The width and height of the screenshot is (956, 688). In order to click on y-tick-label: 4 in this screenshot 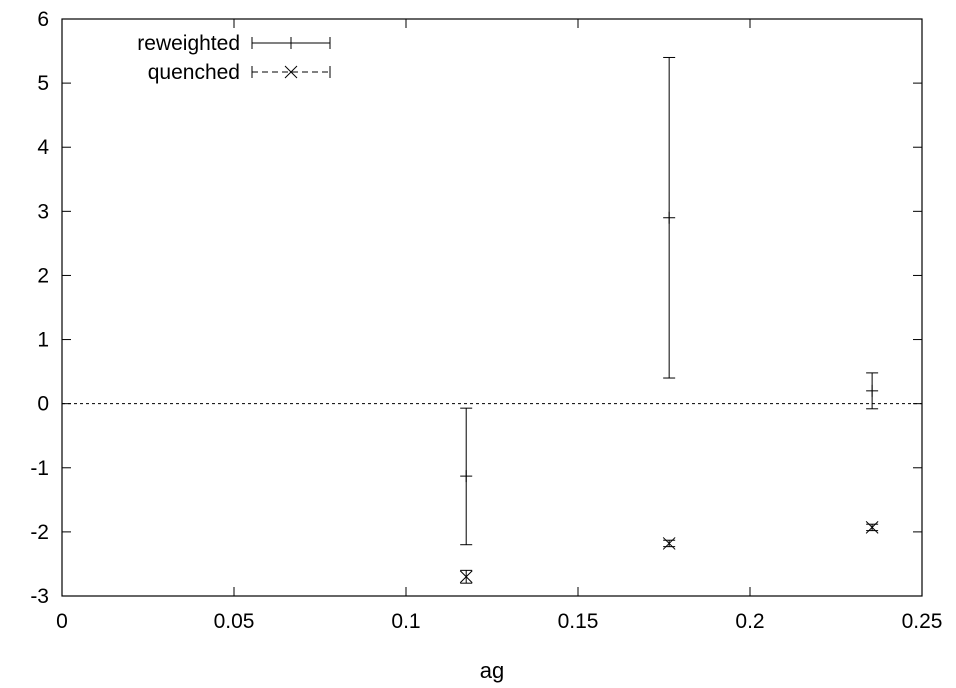, I will do `click(43, 147)`.